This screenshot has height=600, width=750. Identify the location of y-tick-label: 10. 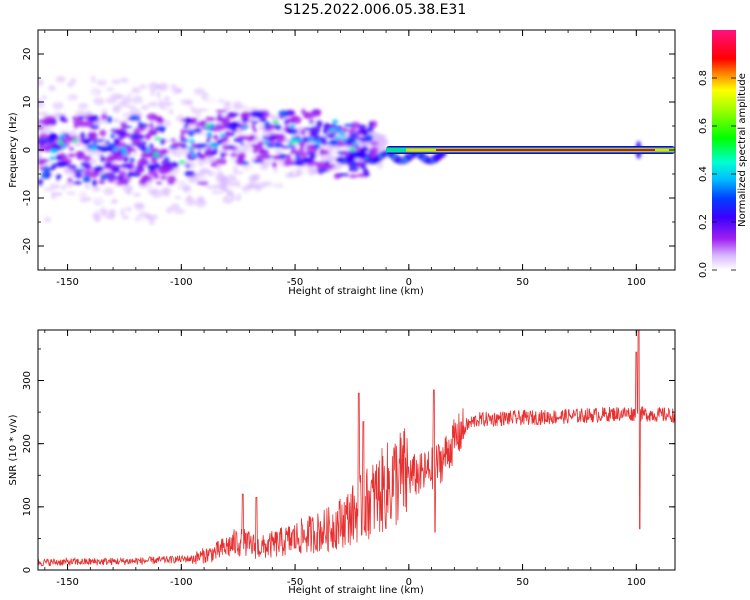
(27, 102).